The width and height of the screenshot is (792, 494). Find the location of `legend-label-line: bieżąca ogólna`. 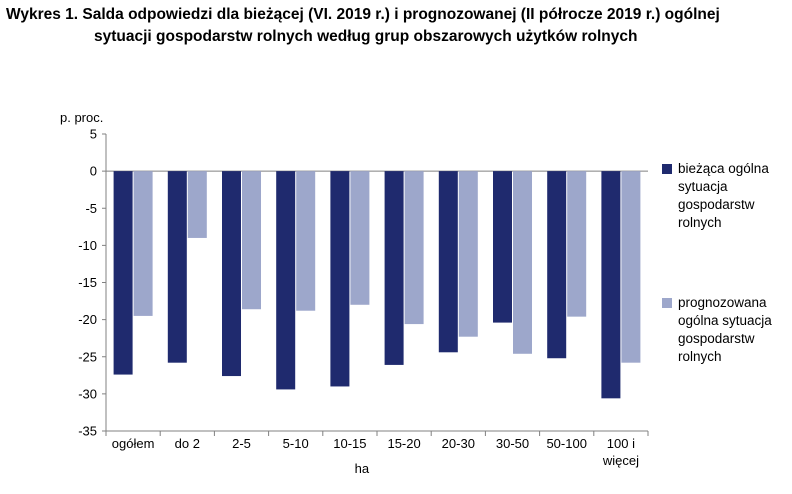

legend-label-line: bieżąca ogólna is located at coordinates (723, 168).